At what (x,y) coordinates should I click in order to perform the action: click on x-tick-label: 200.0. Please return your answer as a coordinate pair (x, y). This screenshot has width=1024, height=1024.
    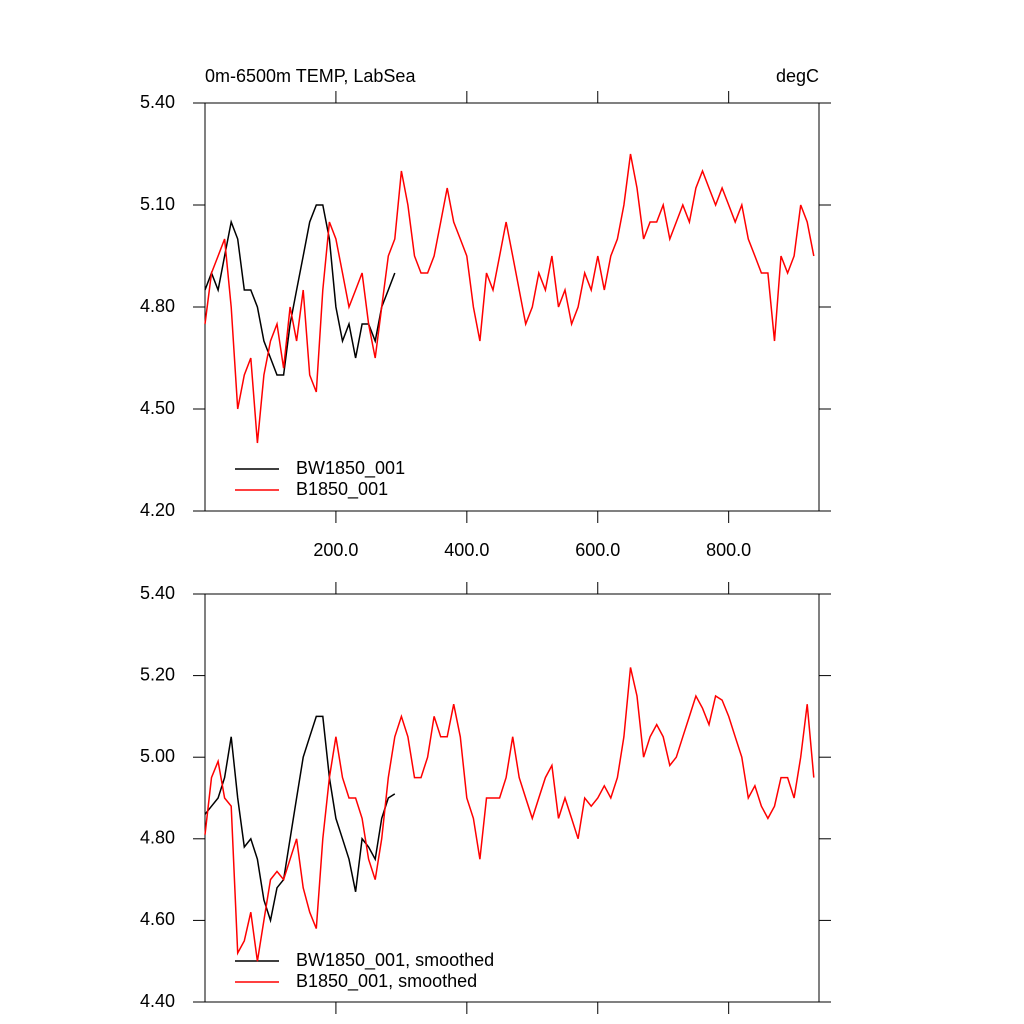
    Looking at the image, I should click on (335, 550).